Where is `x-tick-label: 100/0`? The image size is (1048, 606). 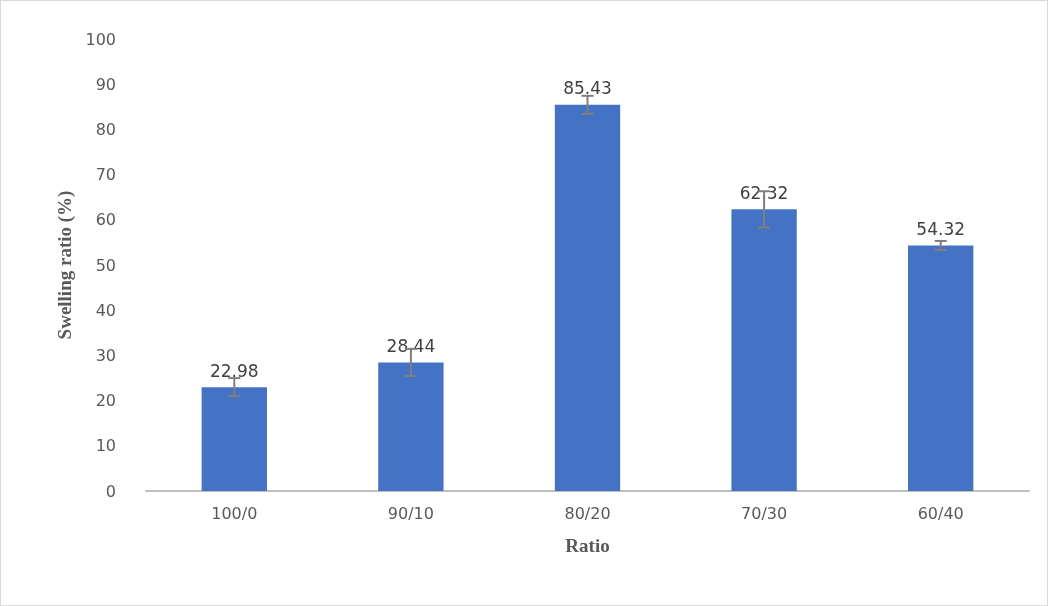 x-tick-label: 100/0 is located at coordinates (234, 513).